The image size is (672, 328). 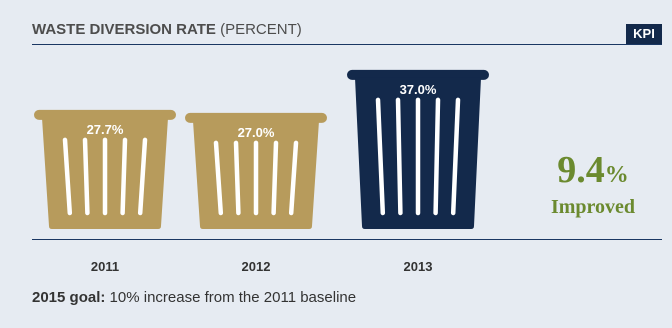 What do you see at coordinates (124, 29) in the screenshot?
I see `title-main: WASTE DIVERSION RATE` at bounding box center [124, 29].